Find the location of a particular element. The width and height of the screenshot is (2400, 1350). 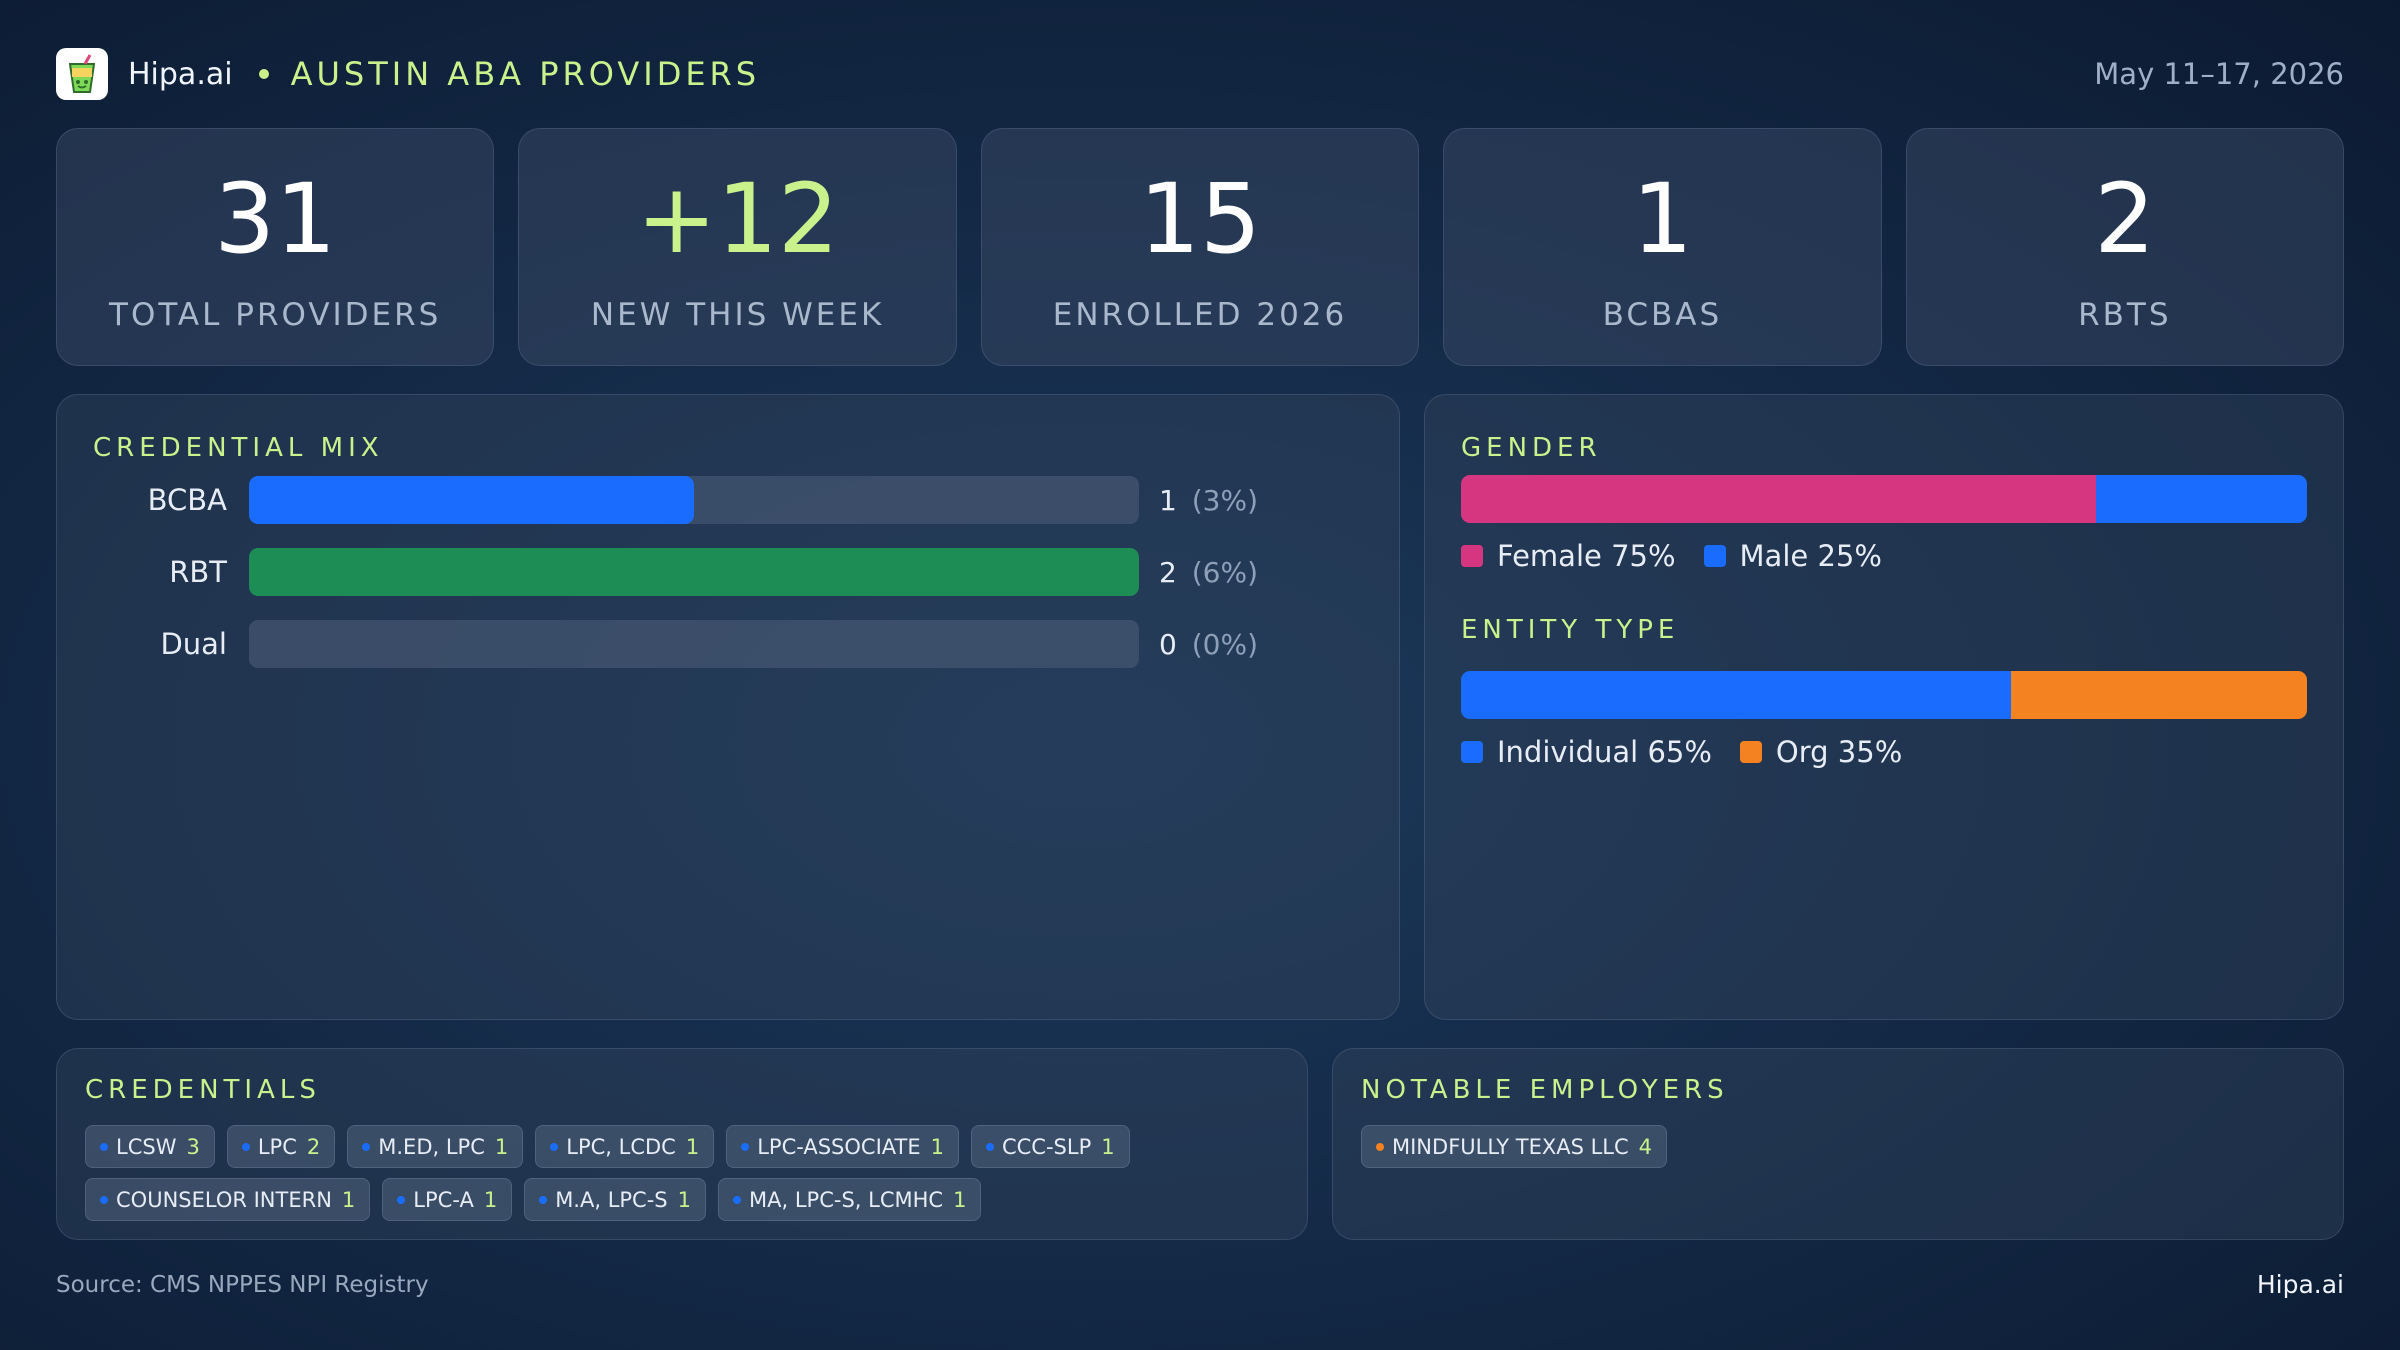

chip-label: M.ED, LPC is located at coordinates (431, 1146).